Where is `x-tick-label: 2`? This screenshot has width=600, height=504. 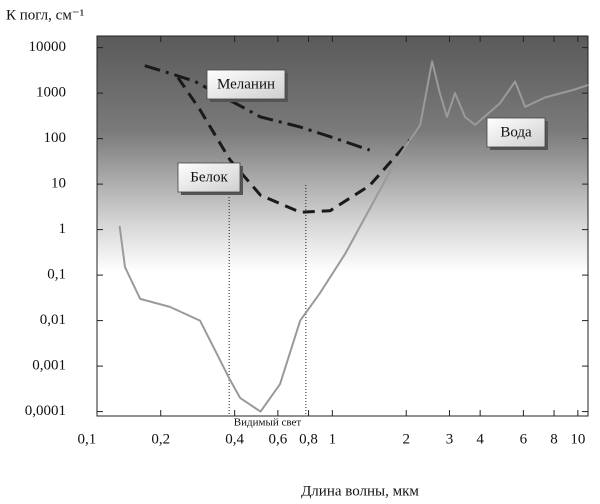 x-tick-label: 2 is located at coordinates (406, 439).